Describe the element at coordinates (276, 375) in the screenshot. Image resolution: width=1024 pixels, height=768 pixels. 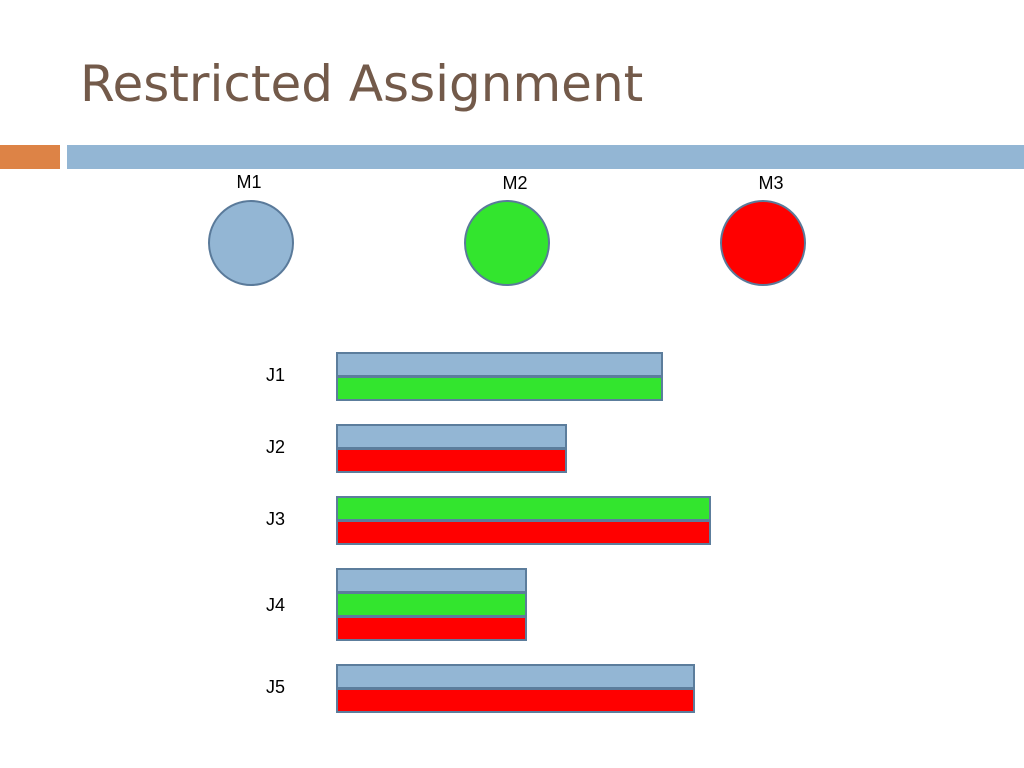
I see `job-label-j1: J1` at that location.